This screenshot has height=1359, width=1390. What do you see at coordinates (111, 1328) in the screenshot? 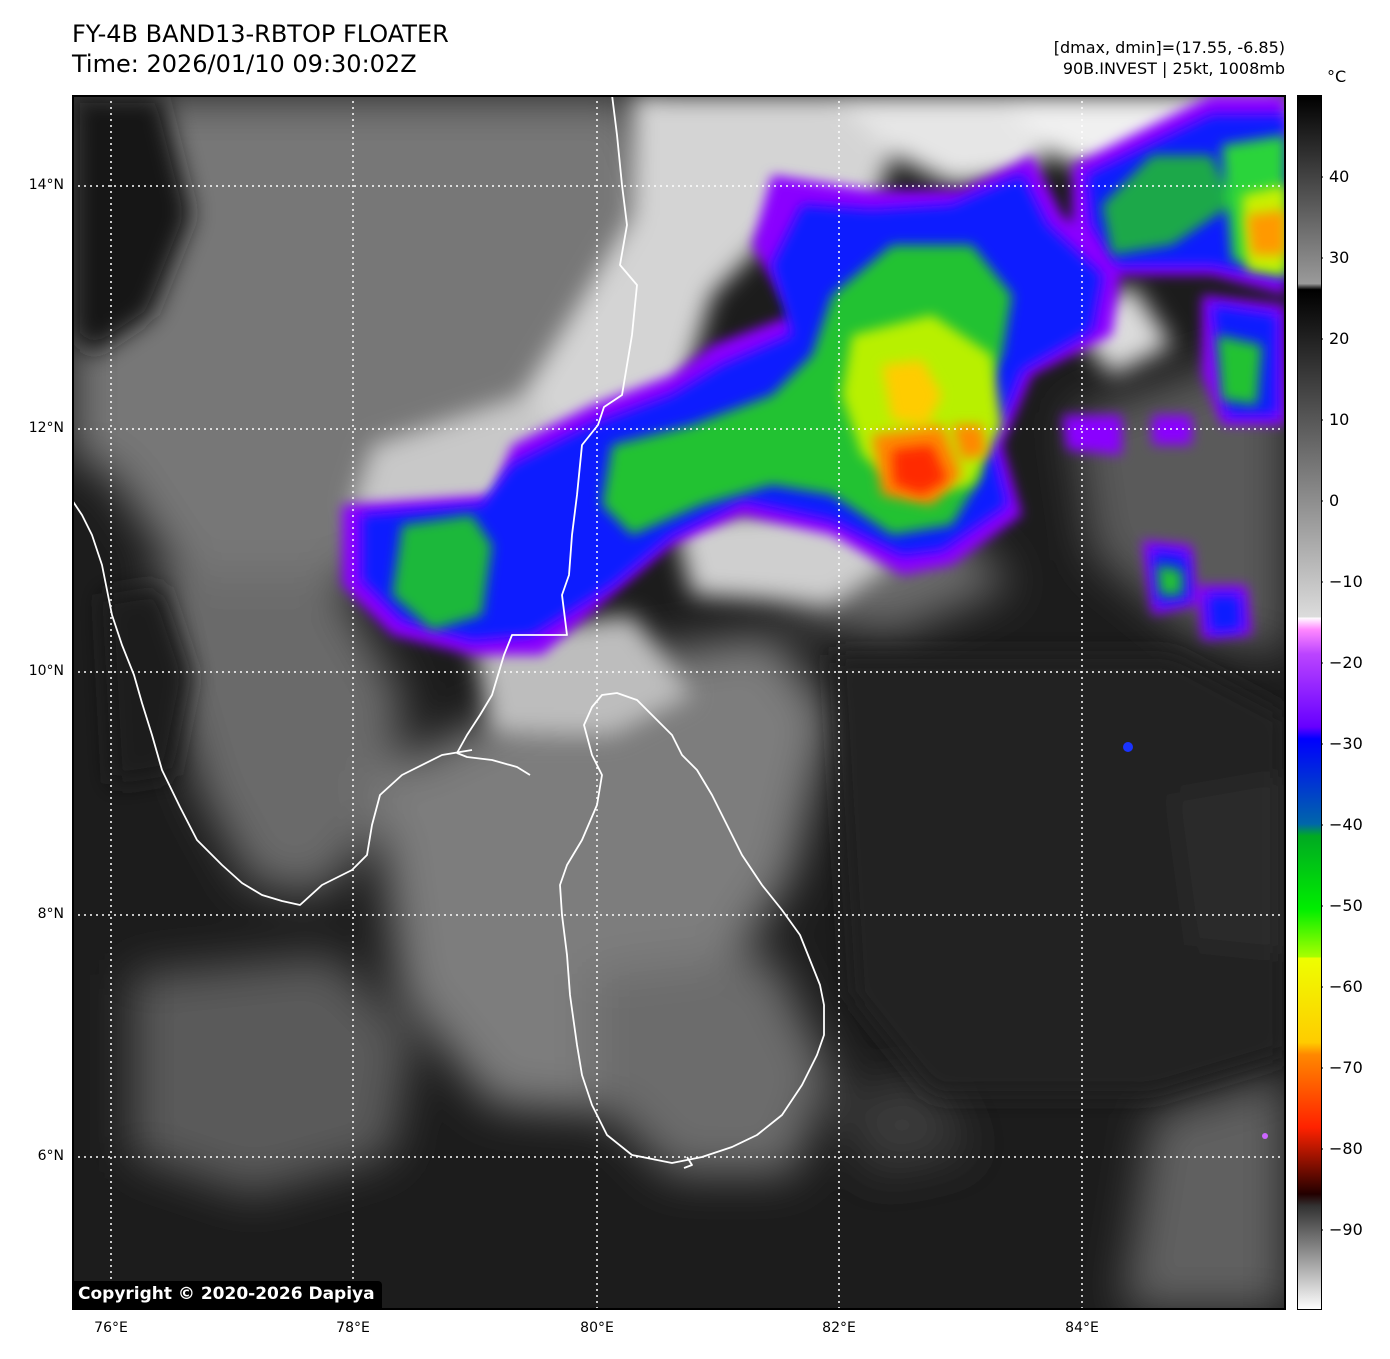
I see `x-tick-76: 76°E` at bounding box center [111, 1328].